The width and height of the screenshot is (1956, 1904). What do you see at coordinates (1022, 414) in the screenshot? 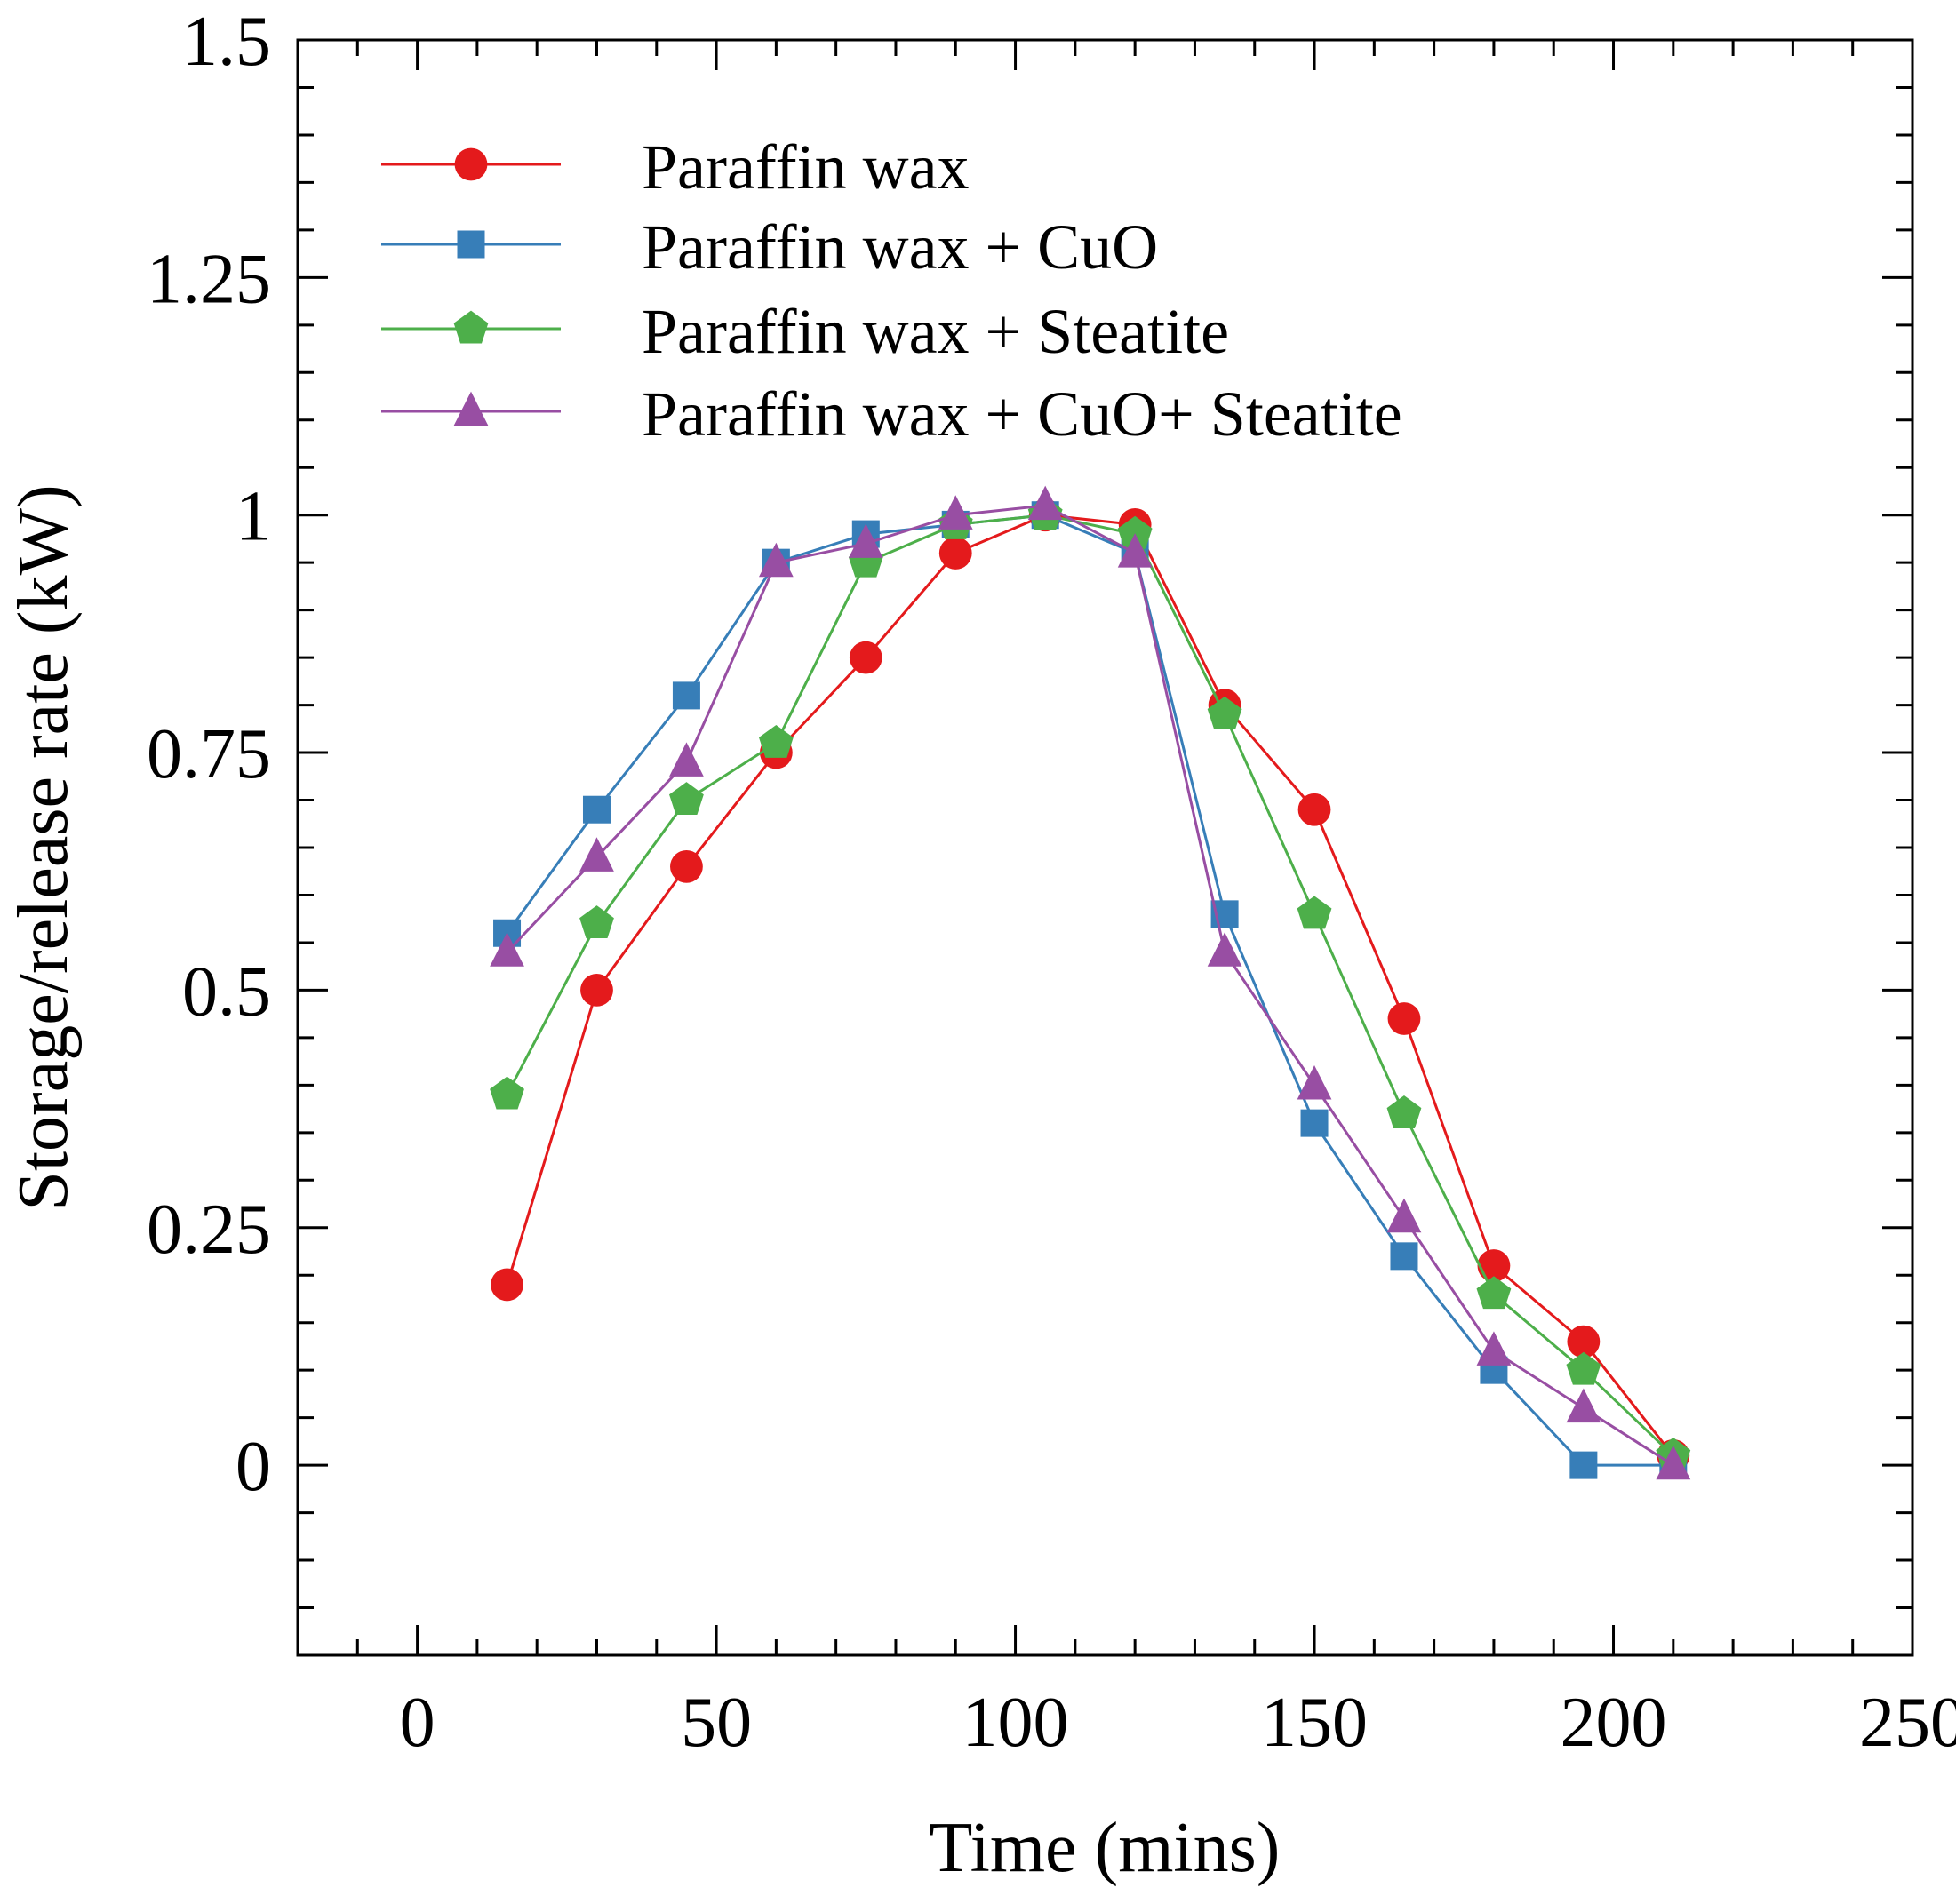
I see `legend-label: Paraffin wax + CuO+ Steatite` at bounding box center [1022, 414].